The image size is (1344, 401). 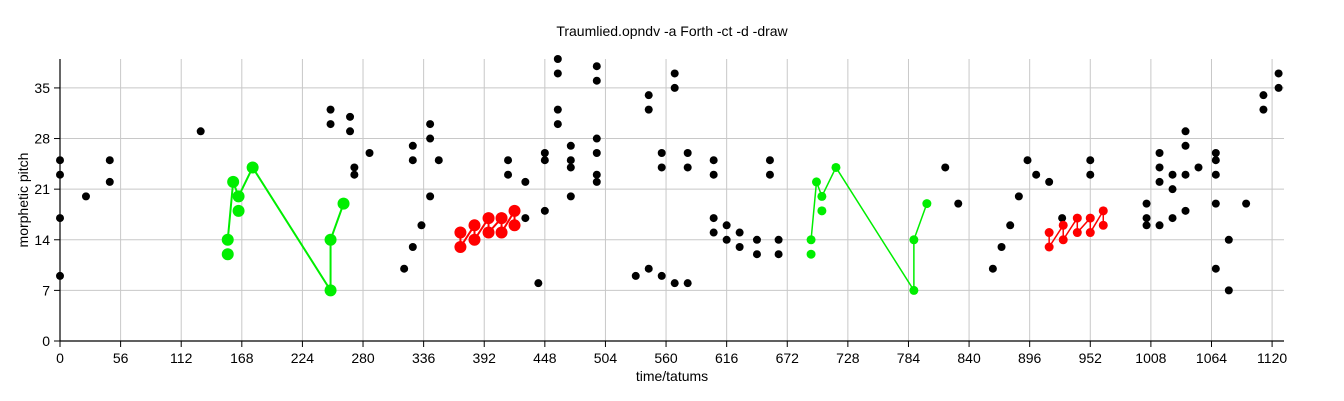 What do you see at coordinates (545, 358) in the screenshot?
I see `x-tick-label: 448` at bounding box center [545, 358].